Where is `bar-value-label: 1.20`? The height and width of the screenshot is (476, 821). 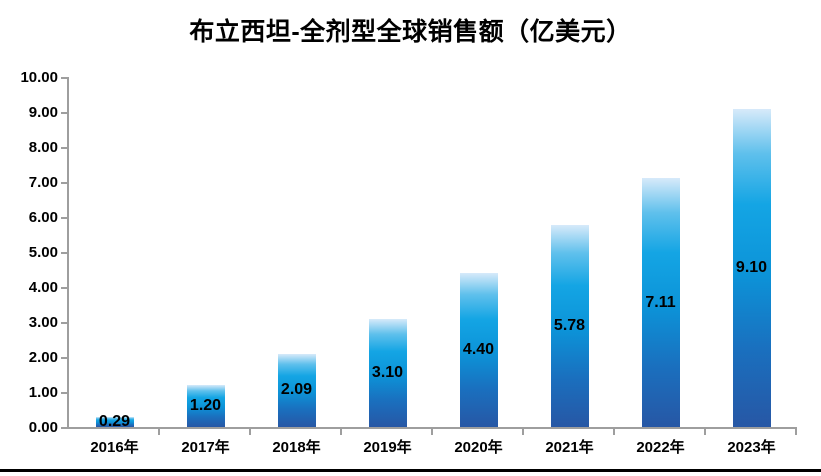
bar-value-label: 1.20 is located at coordinates (205, 405).